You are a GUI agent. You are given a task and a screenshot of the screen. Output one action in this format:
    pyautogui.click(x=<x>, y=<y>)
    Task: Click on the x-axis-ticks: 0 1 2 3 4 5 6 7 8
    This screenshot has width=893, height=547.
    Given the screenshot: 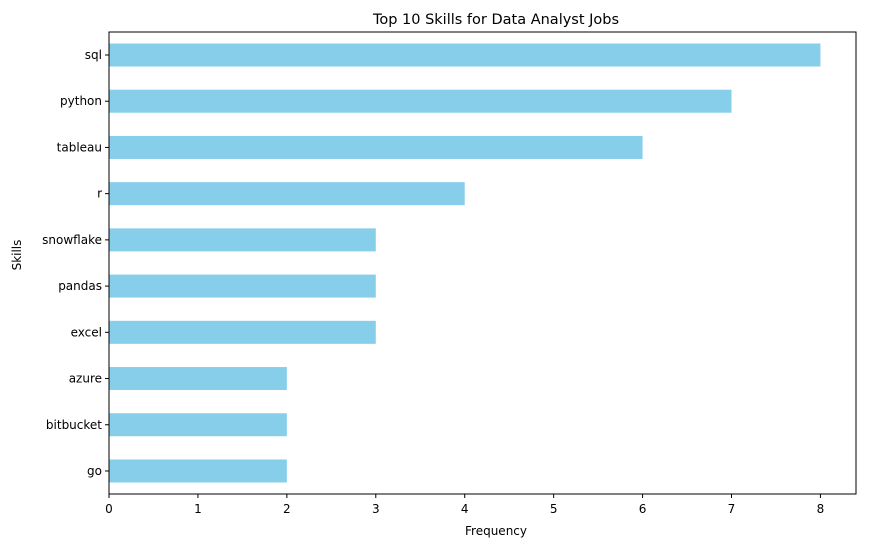 What is the action you would take?
    pyautogui.click(x=464, y=505)
    